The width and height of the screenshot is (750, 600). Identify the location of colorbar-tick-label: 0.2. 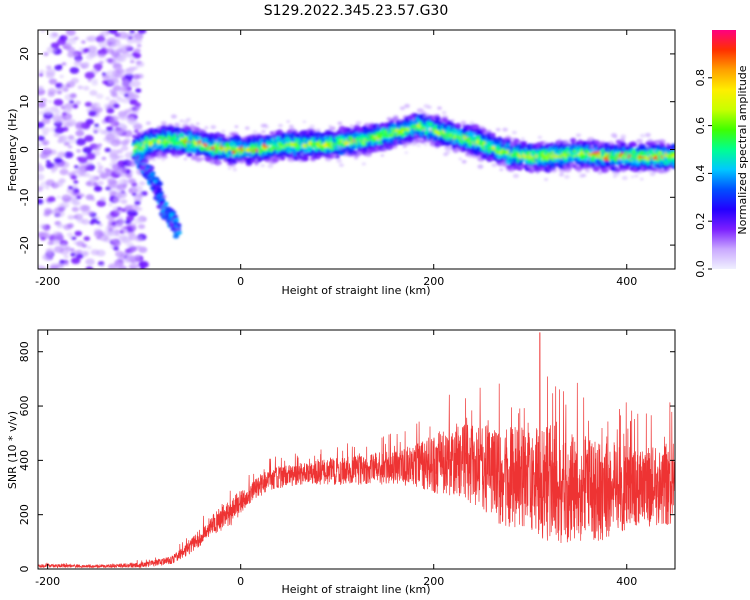
(700, 221).